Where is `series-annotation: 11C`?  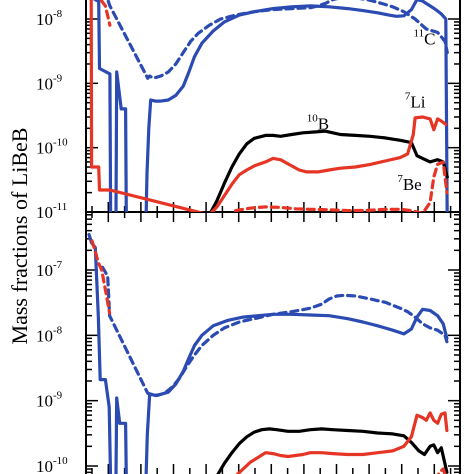 series-annotation: 11C is located at coordinates (425, 38).